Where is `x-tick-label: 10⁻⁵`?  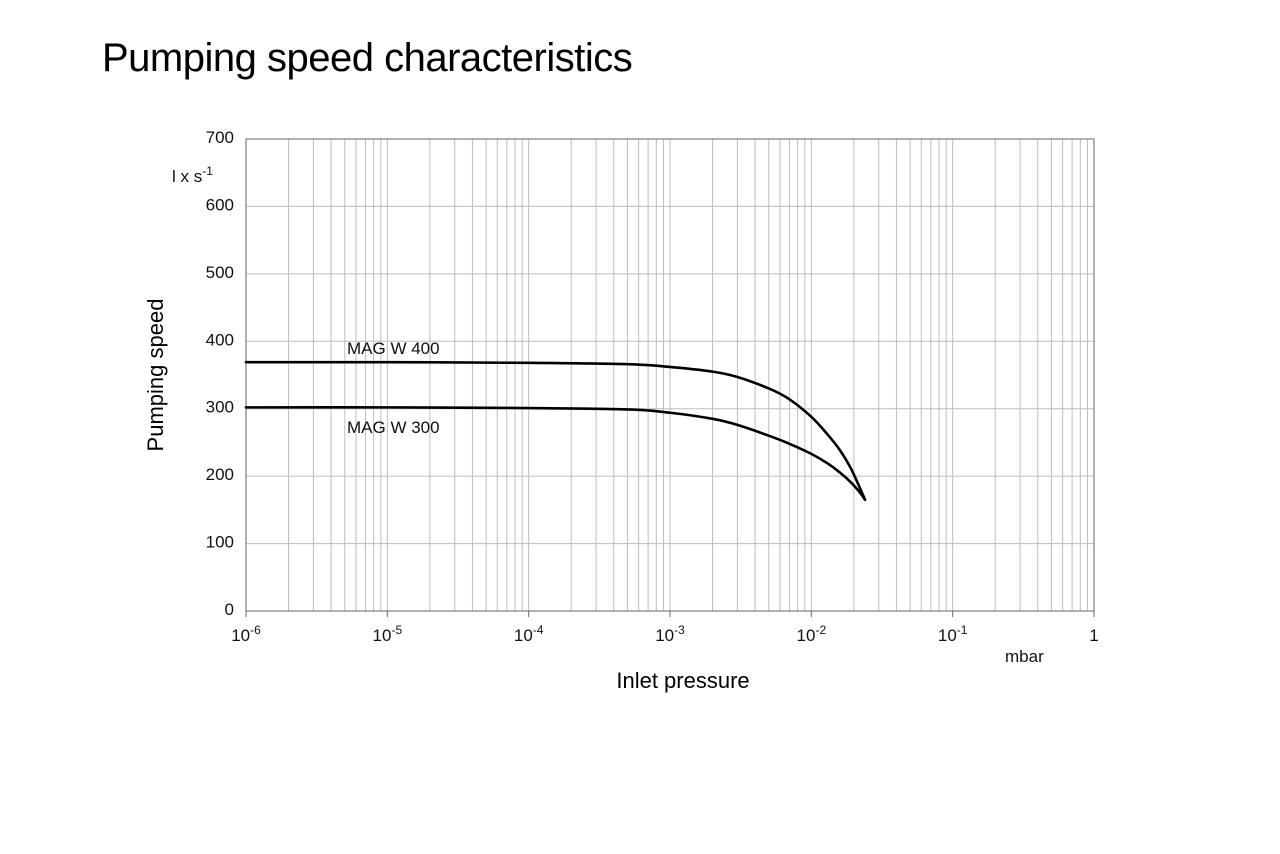
x-tick-label: 10⁻⁵ is located at coordinates (388, 634).